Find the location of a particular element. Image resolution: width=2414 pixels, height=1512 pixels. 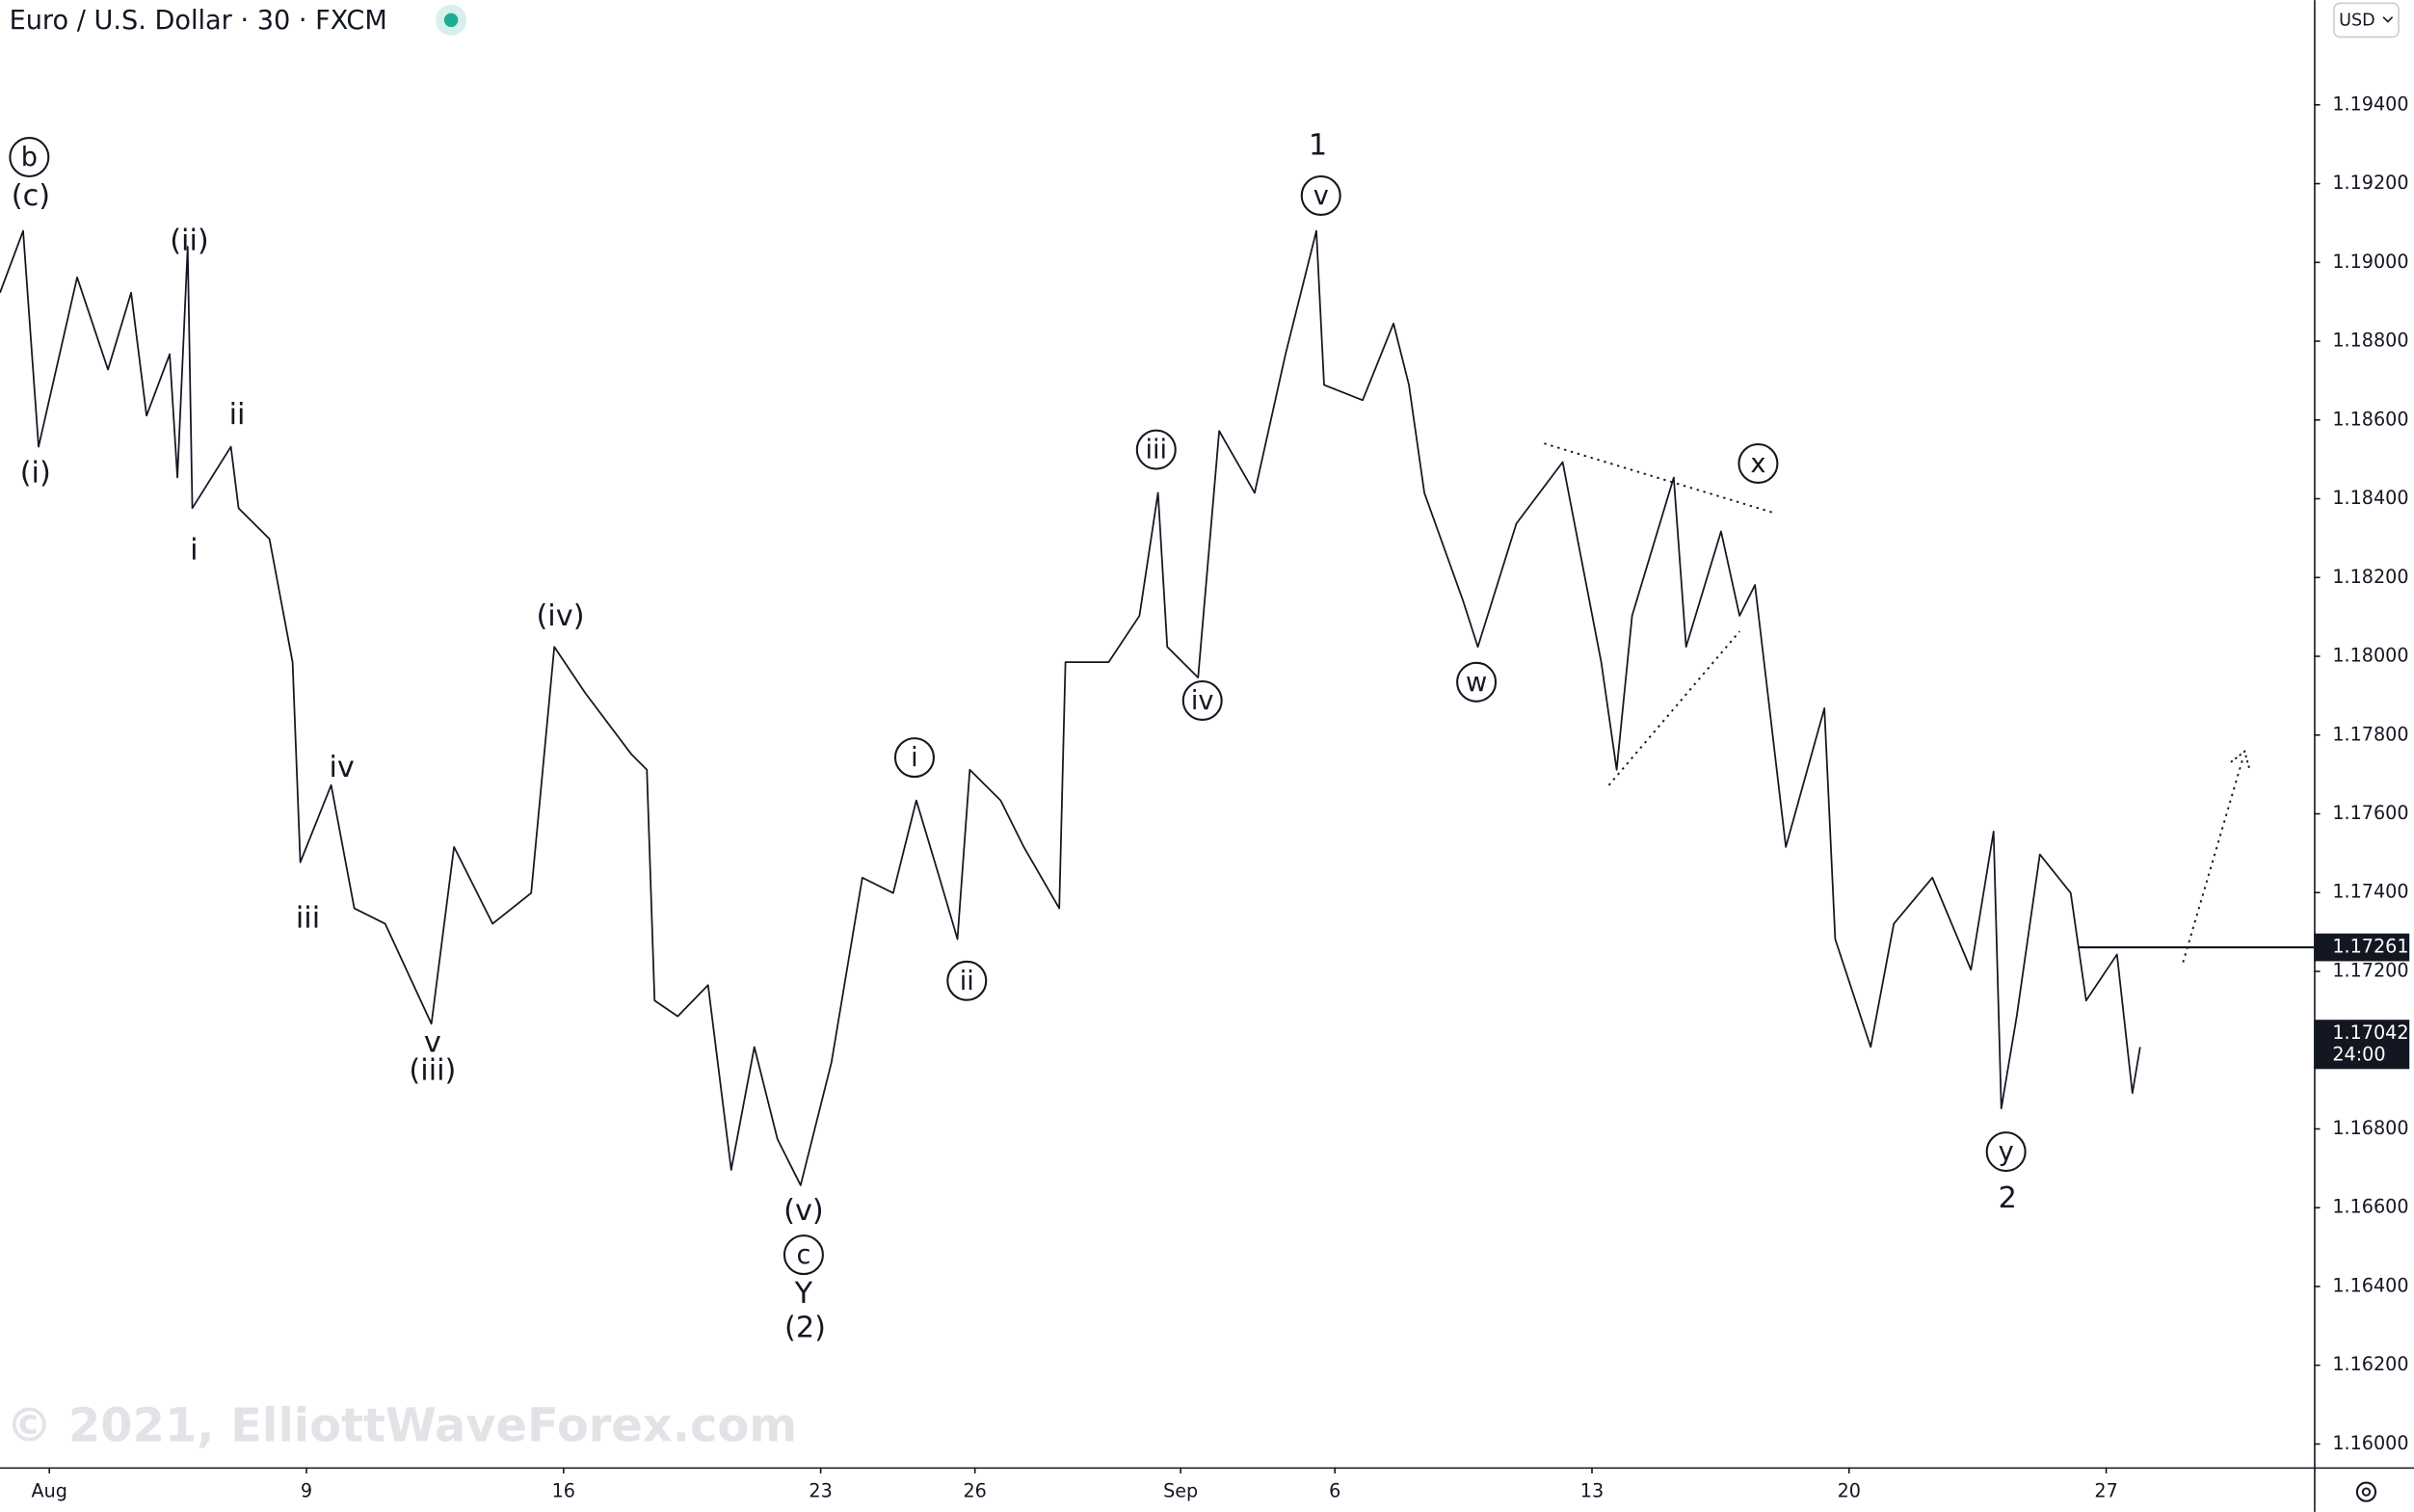

y-tick-label: 1.16400 is located at coordinates (2370, 1285).